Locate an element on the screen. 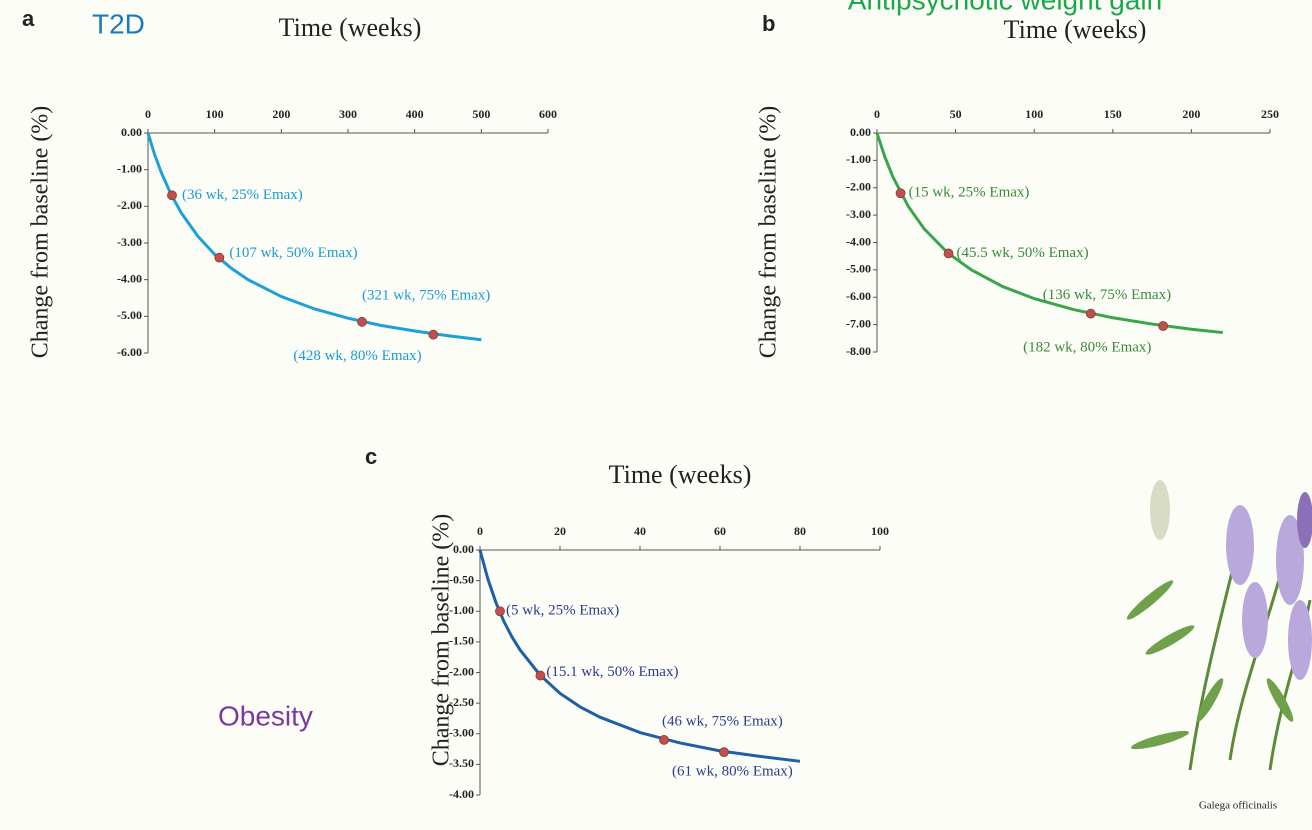 This screenshot has height=830, width=1312. point-annotation: (136 wk, 75% Emax) is located at coordinates (1107, 295).